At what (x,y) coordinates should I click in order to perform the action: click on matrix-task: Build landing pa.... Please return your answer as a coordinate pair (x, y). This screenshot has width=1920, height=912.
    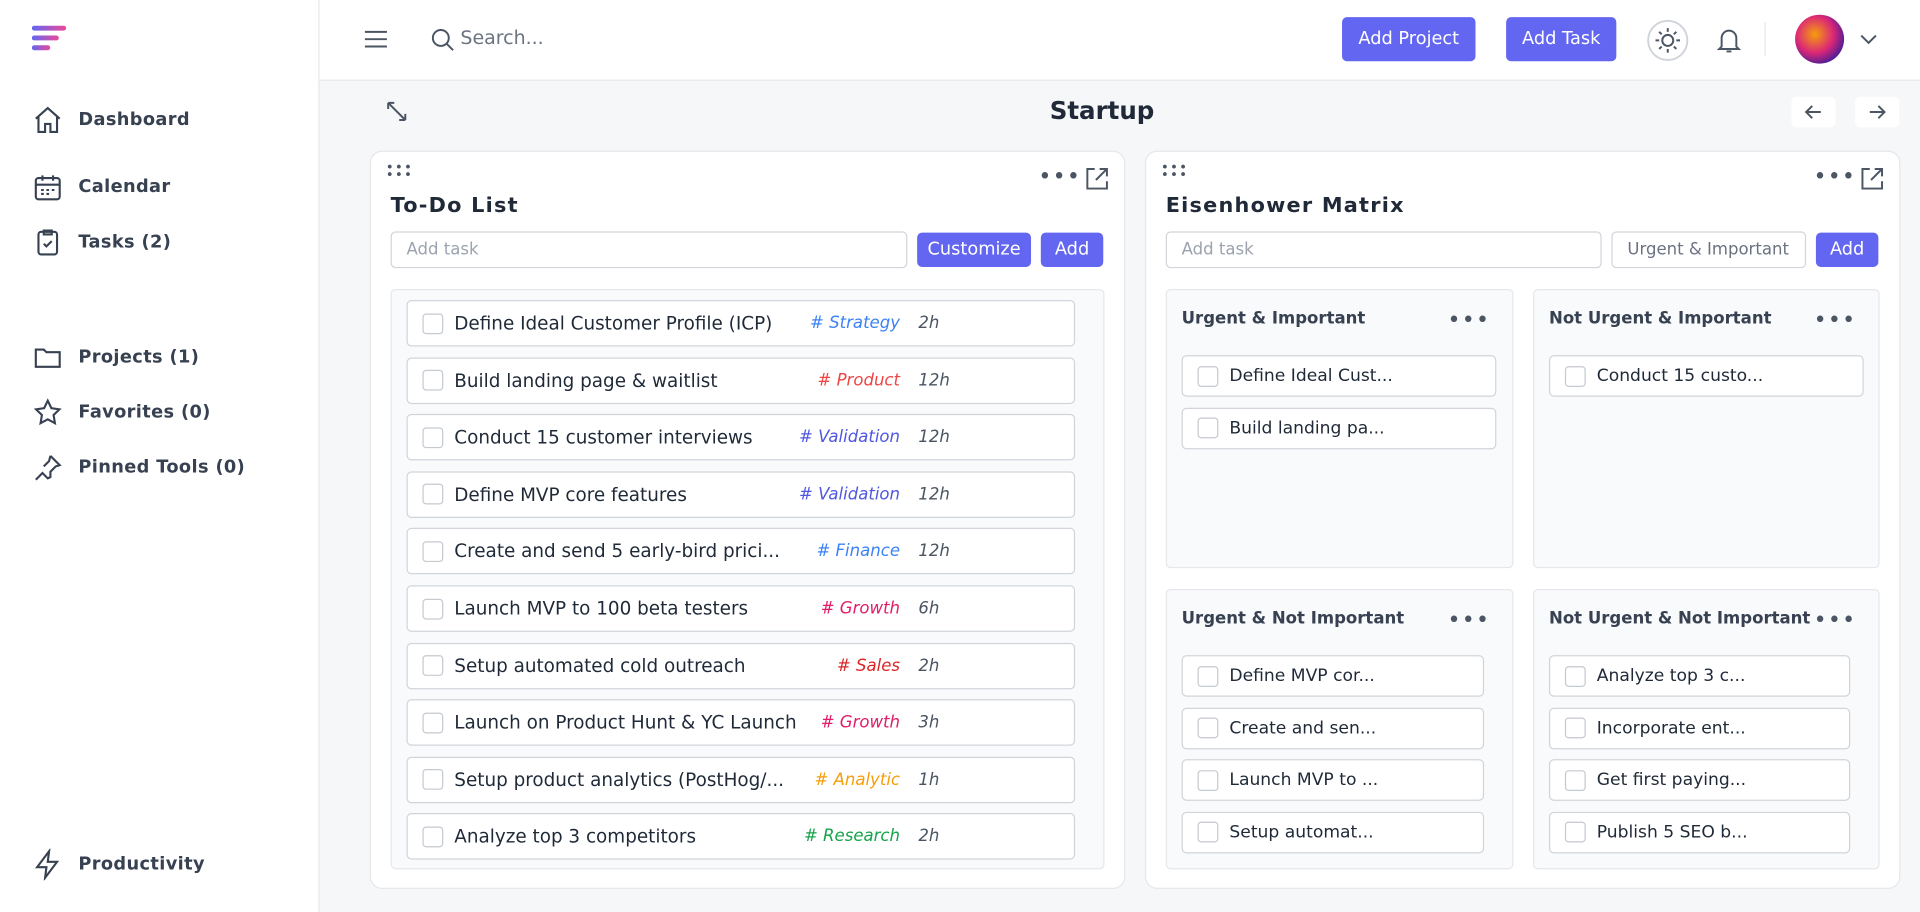
    Looking at the image, I should click on (1339, 428).